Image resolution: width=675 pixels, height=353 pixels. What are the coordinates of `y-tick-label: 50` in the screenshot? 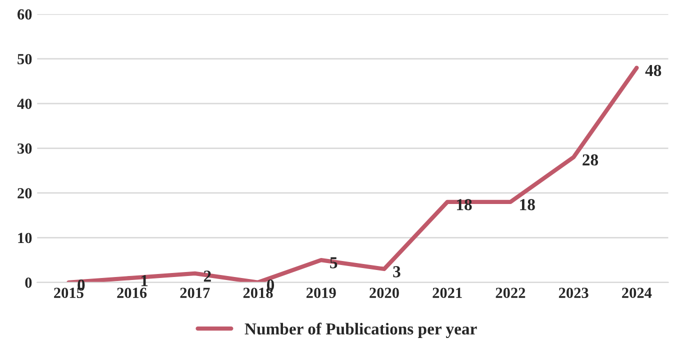 It's located at (25, 59).